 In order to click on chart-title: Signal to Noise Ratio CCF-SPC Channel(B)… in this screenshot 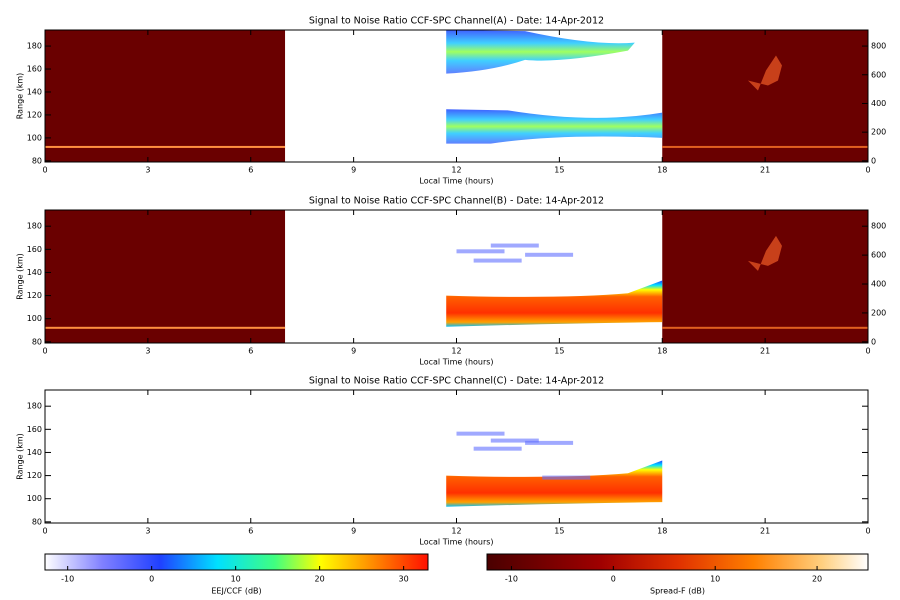, I will do `click(456, 201)`.